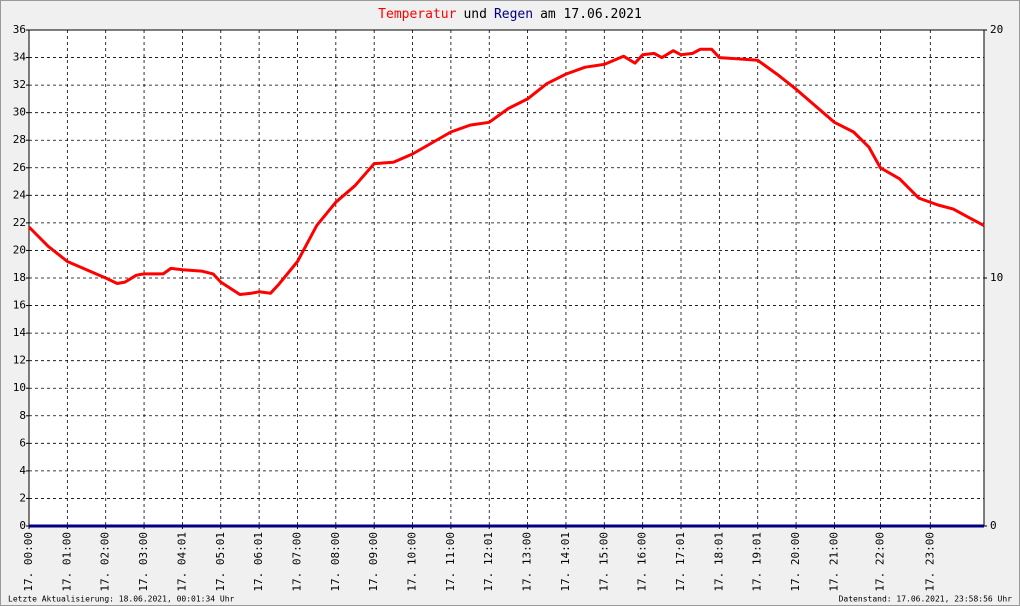  I want to click on x-tick-label: 17. 05:01, so click(220, 562).